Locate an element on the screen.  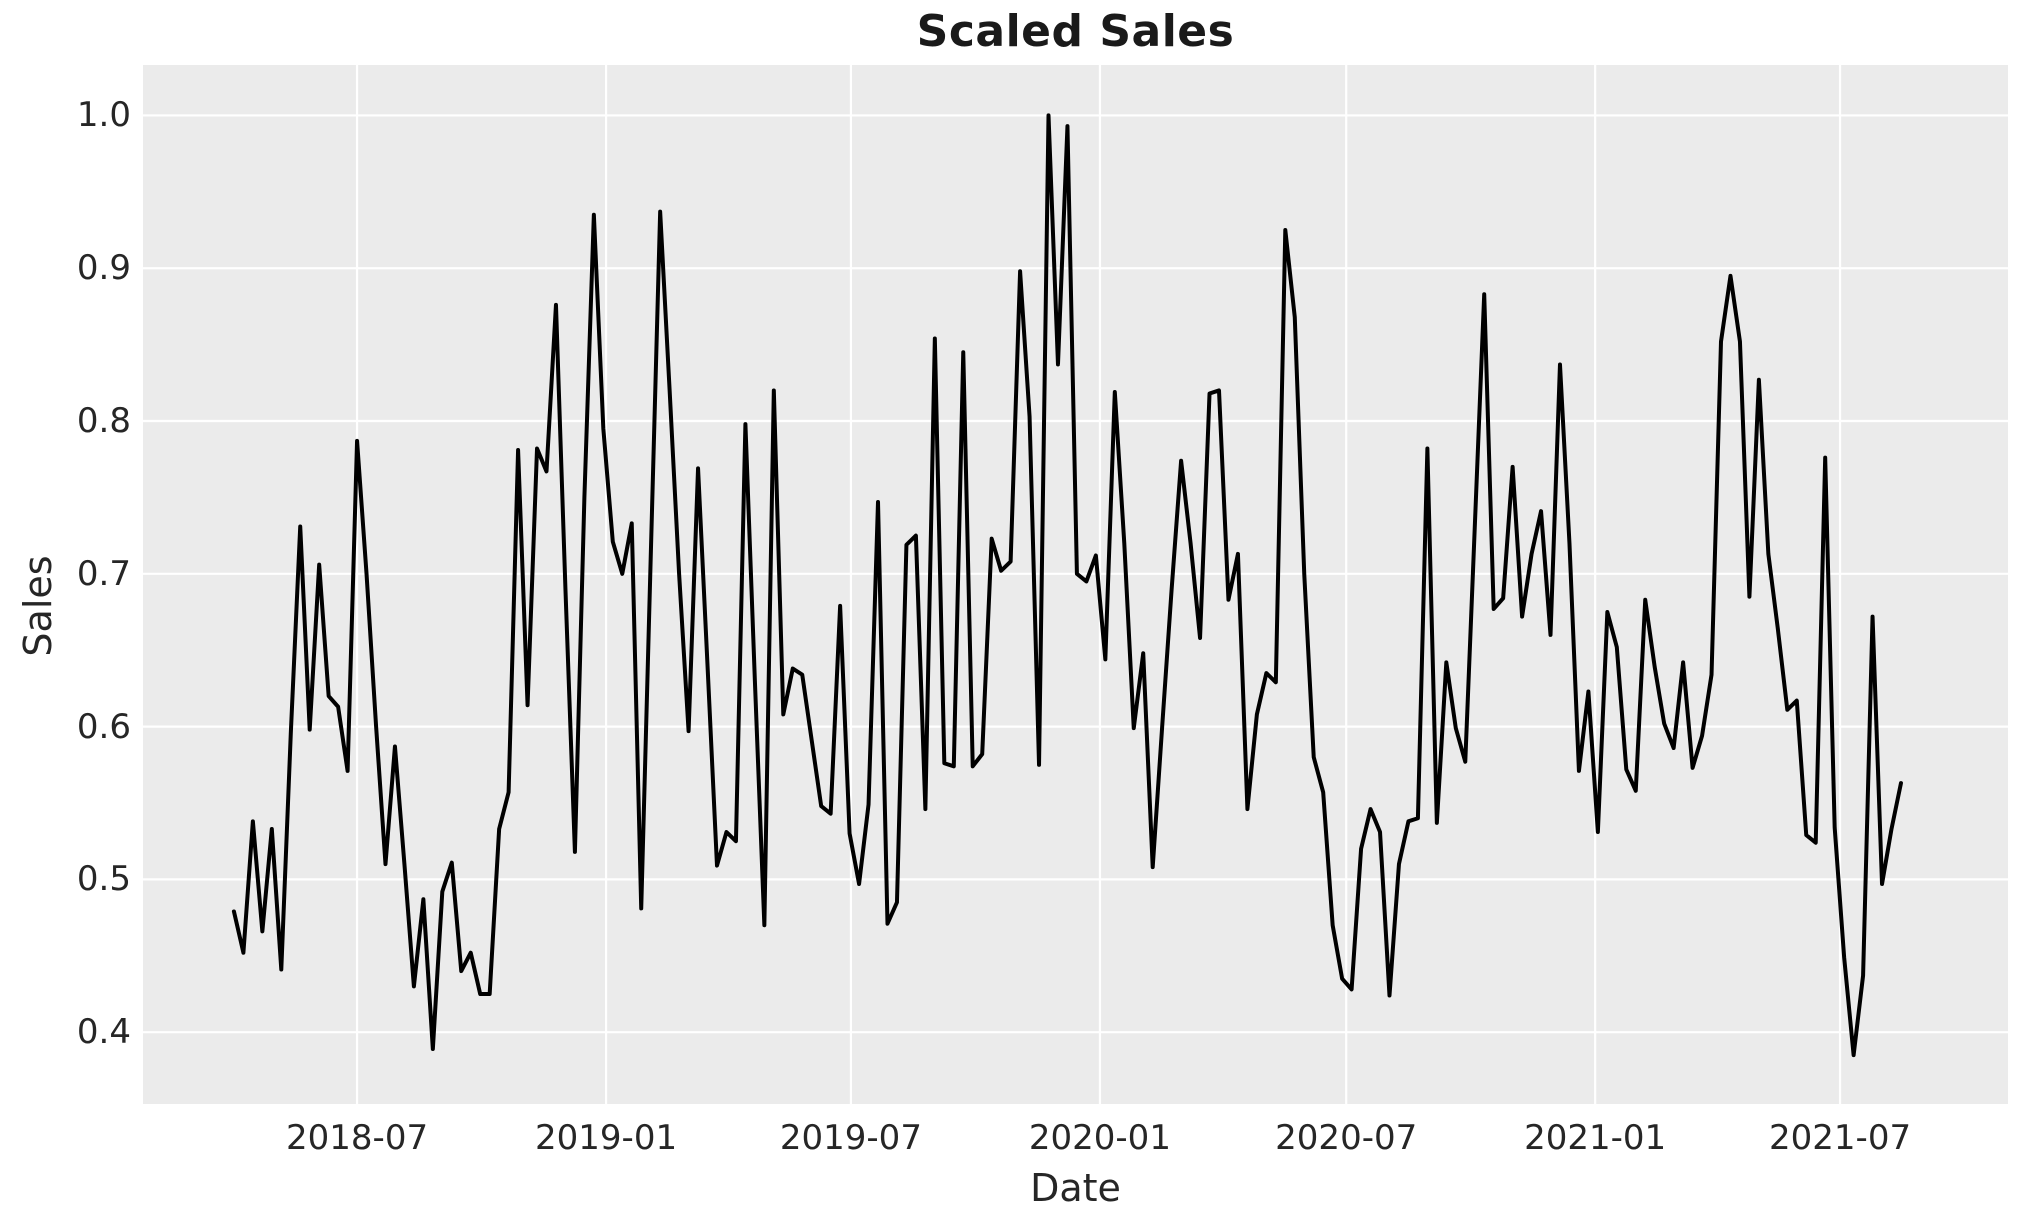
y-tick-label: 1.0 is located at coordinates (103, 115).